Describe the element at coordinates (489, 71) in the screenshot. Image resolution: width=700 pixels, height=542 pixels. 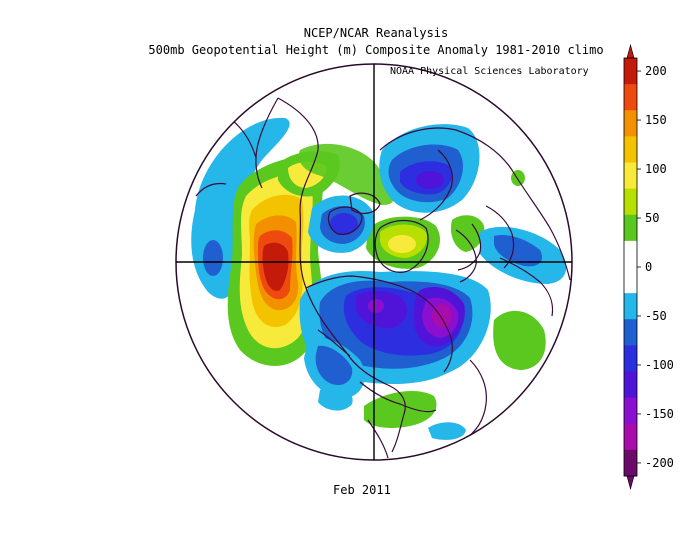
I see `credit-label: NOAA Physical Sciences Laboratory` at that location.